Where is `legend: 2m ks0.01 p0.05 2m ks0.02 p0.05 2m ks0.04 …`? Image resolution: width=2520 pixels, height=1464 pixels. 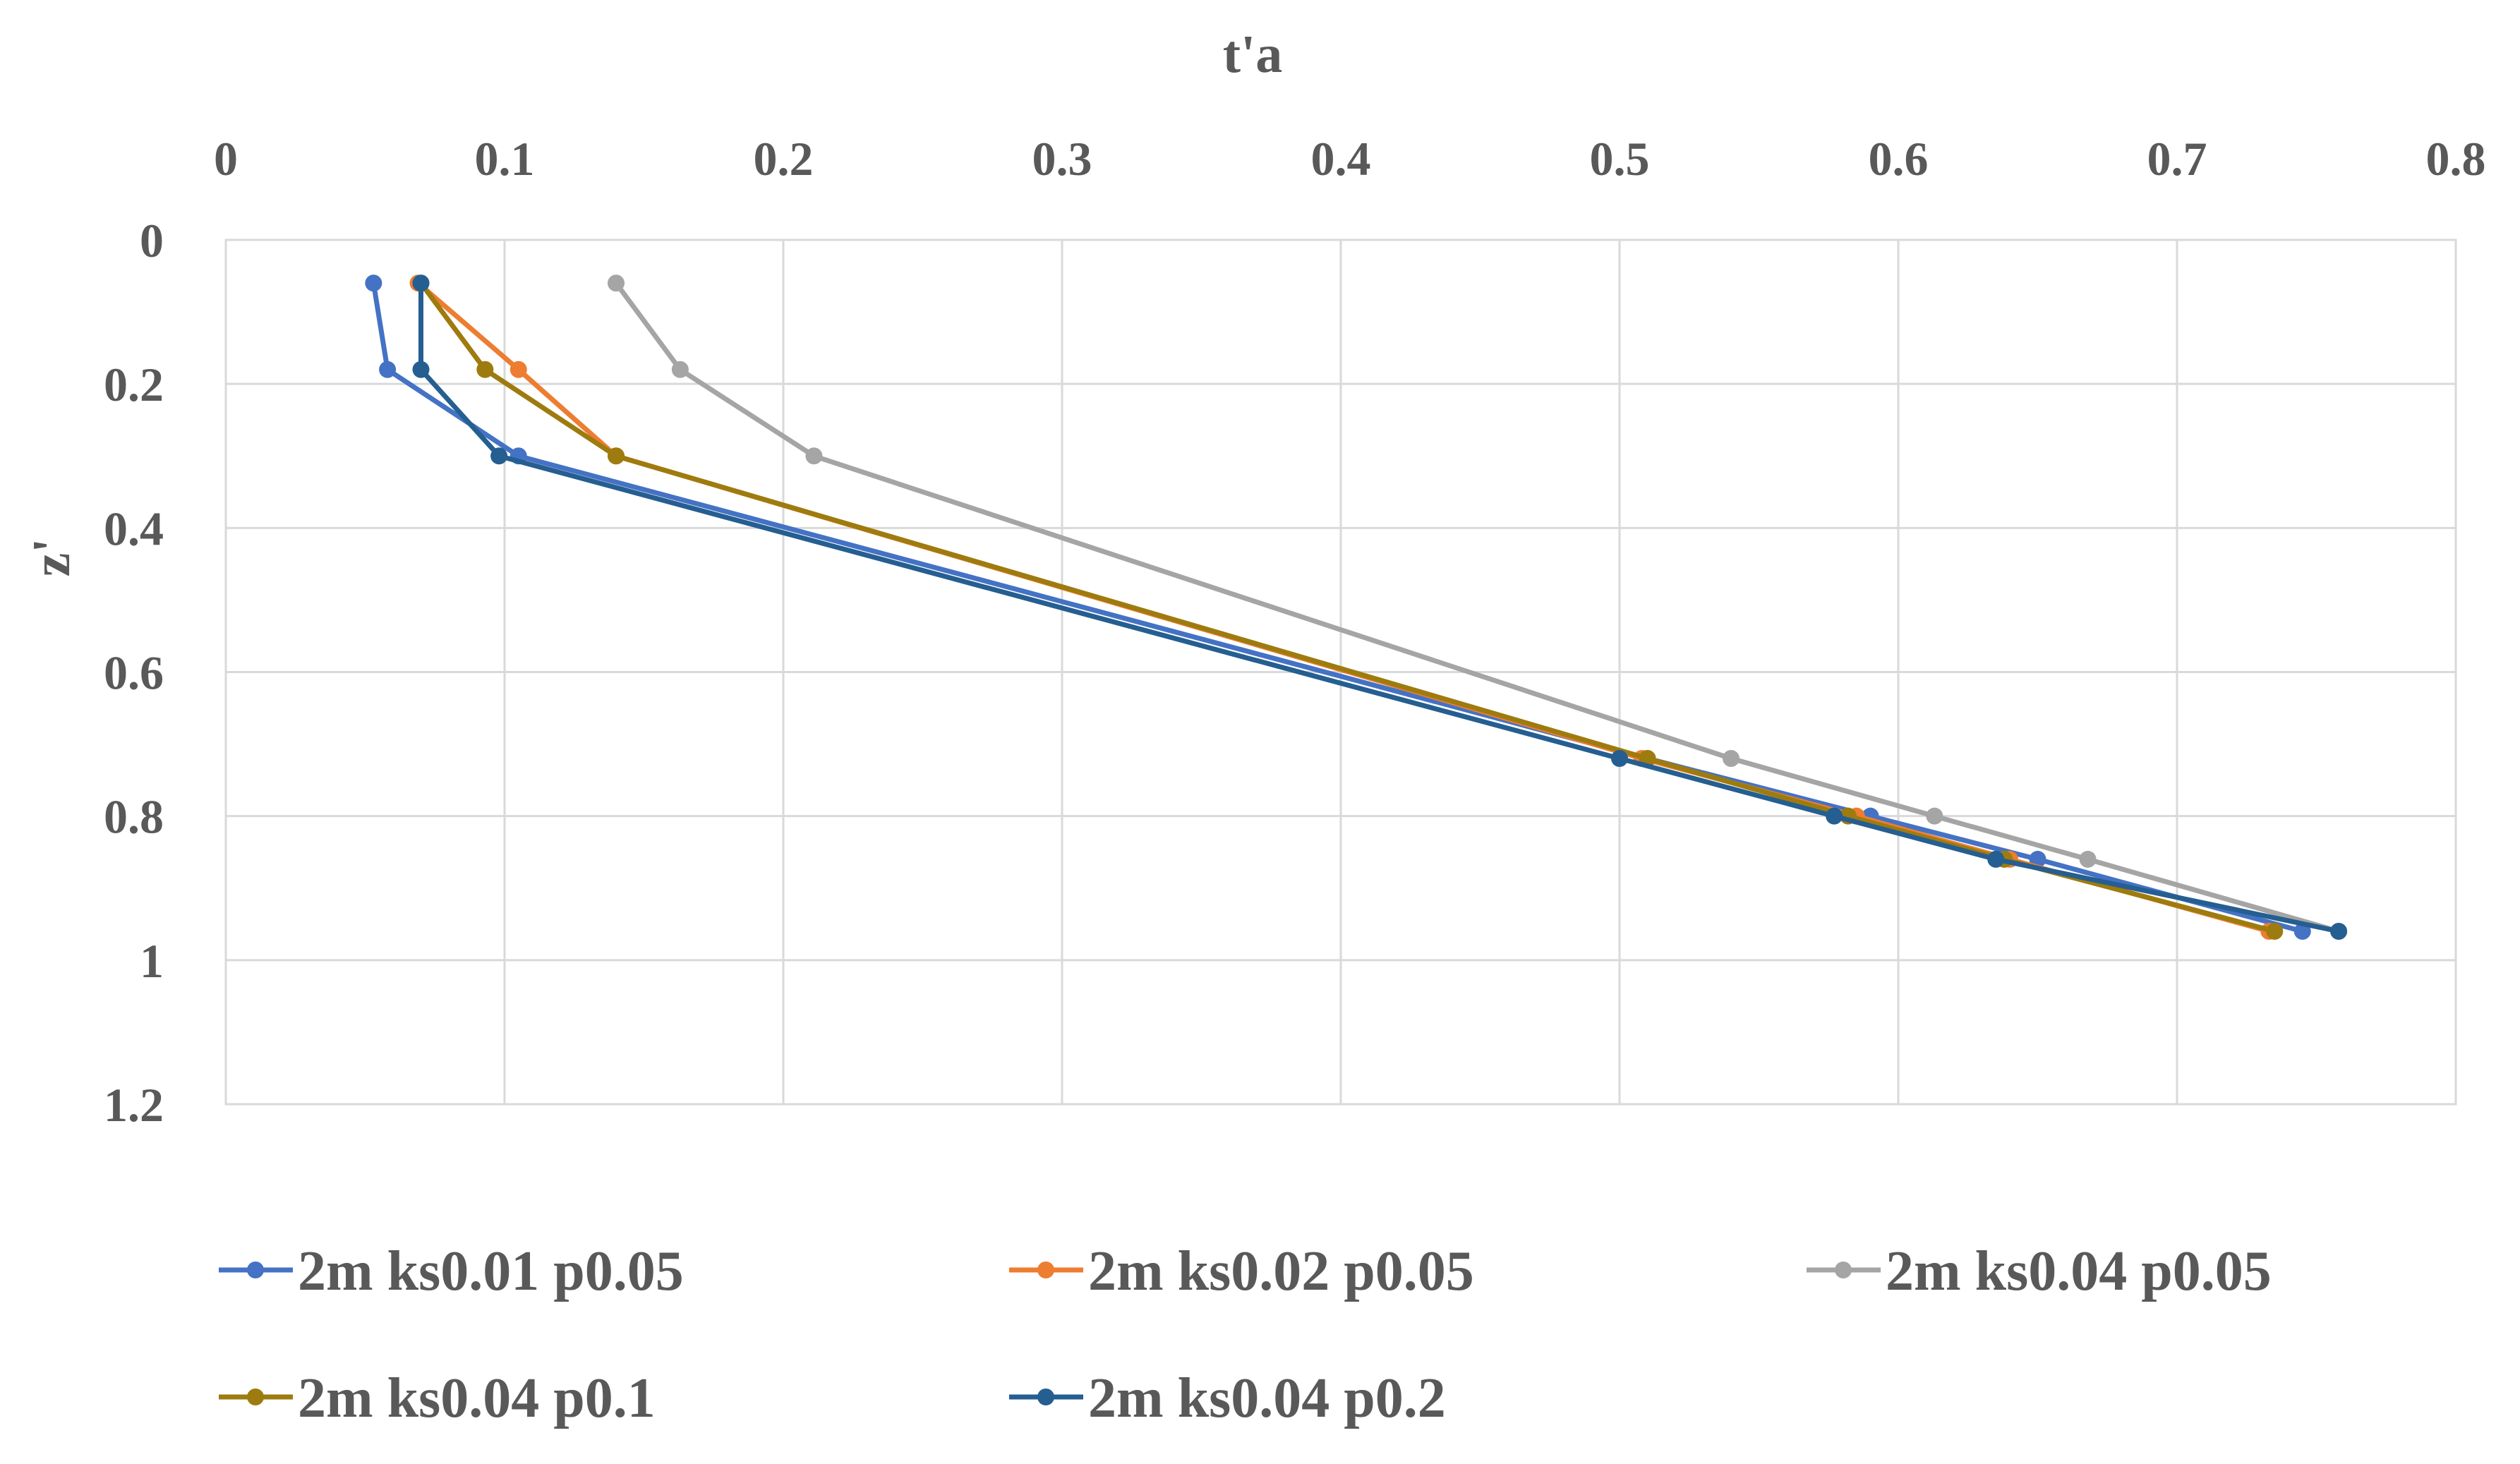 legend: 2m ks0.01 p0.05 2m ks0.02 p0.05 2m ks0.04 … is located at coordinates (1245, 1334).